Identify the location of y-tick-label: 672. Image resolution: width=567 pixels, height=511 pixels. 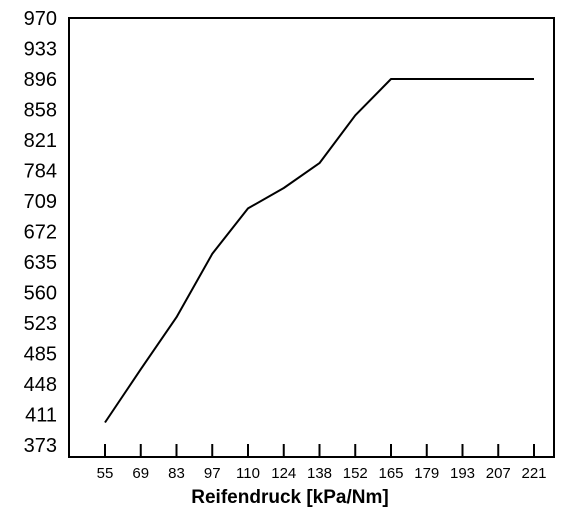
(40, 233).